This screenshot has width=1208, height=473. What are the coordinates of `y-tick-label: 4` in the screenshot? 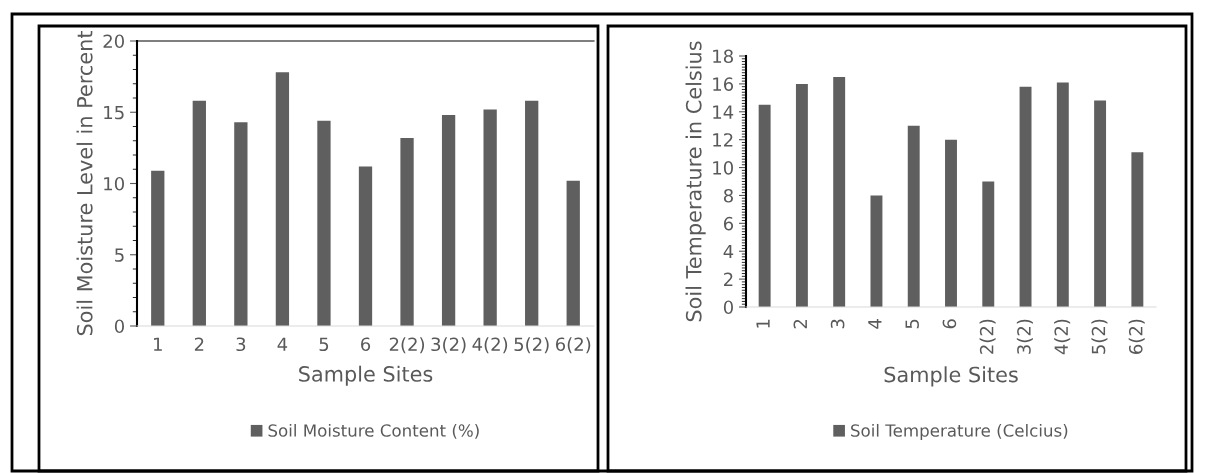 It's located at (728, 251).